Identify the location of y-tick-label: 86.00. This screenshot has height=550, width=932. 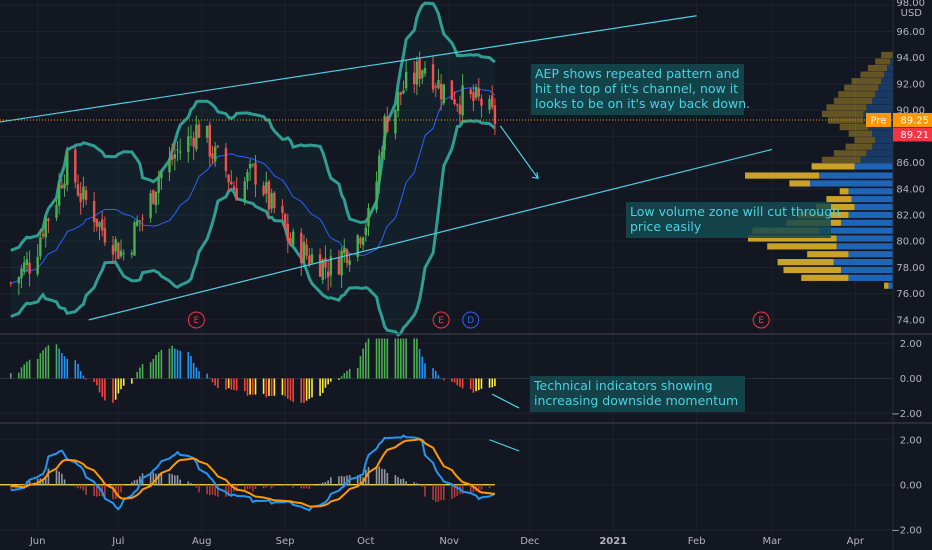
(910, 163).